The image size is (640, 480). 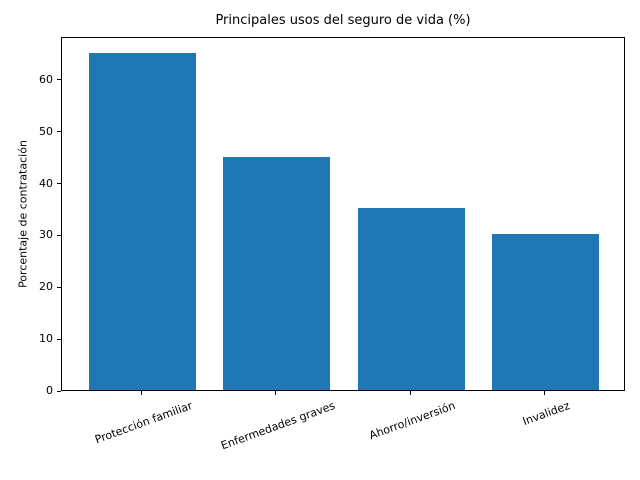 What do you see at coordinates (46, 339) in the screenshot?
I see `y-tick-label: 10` at bounding box center [46, 339].